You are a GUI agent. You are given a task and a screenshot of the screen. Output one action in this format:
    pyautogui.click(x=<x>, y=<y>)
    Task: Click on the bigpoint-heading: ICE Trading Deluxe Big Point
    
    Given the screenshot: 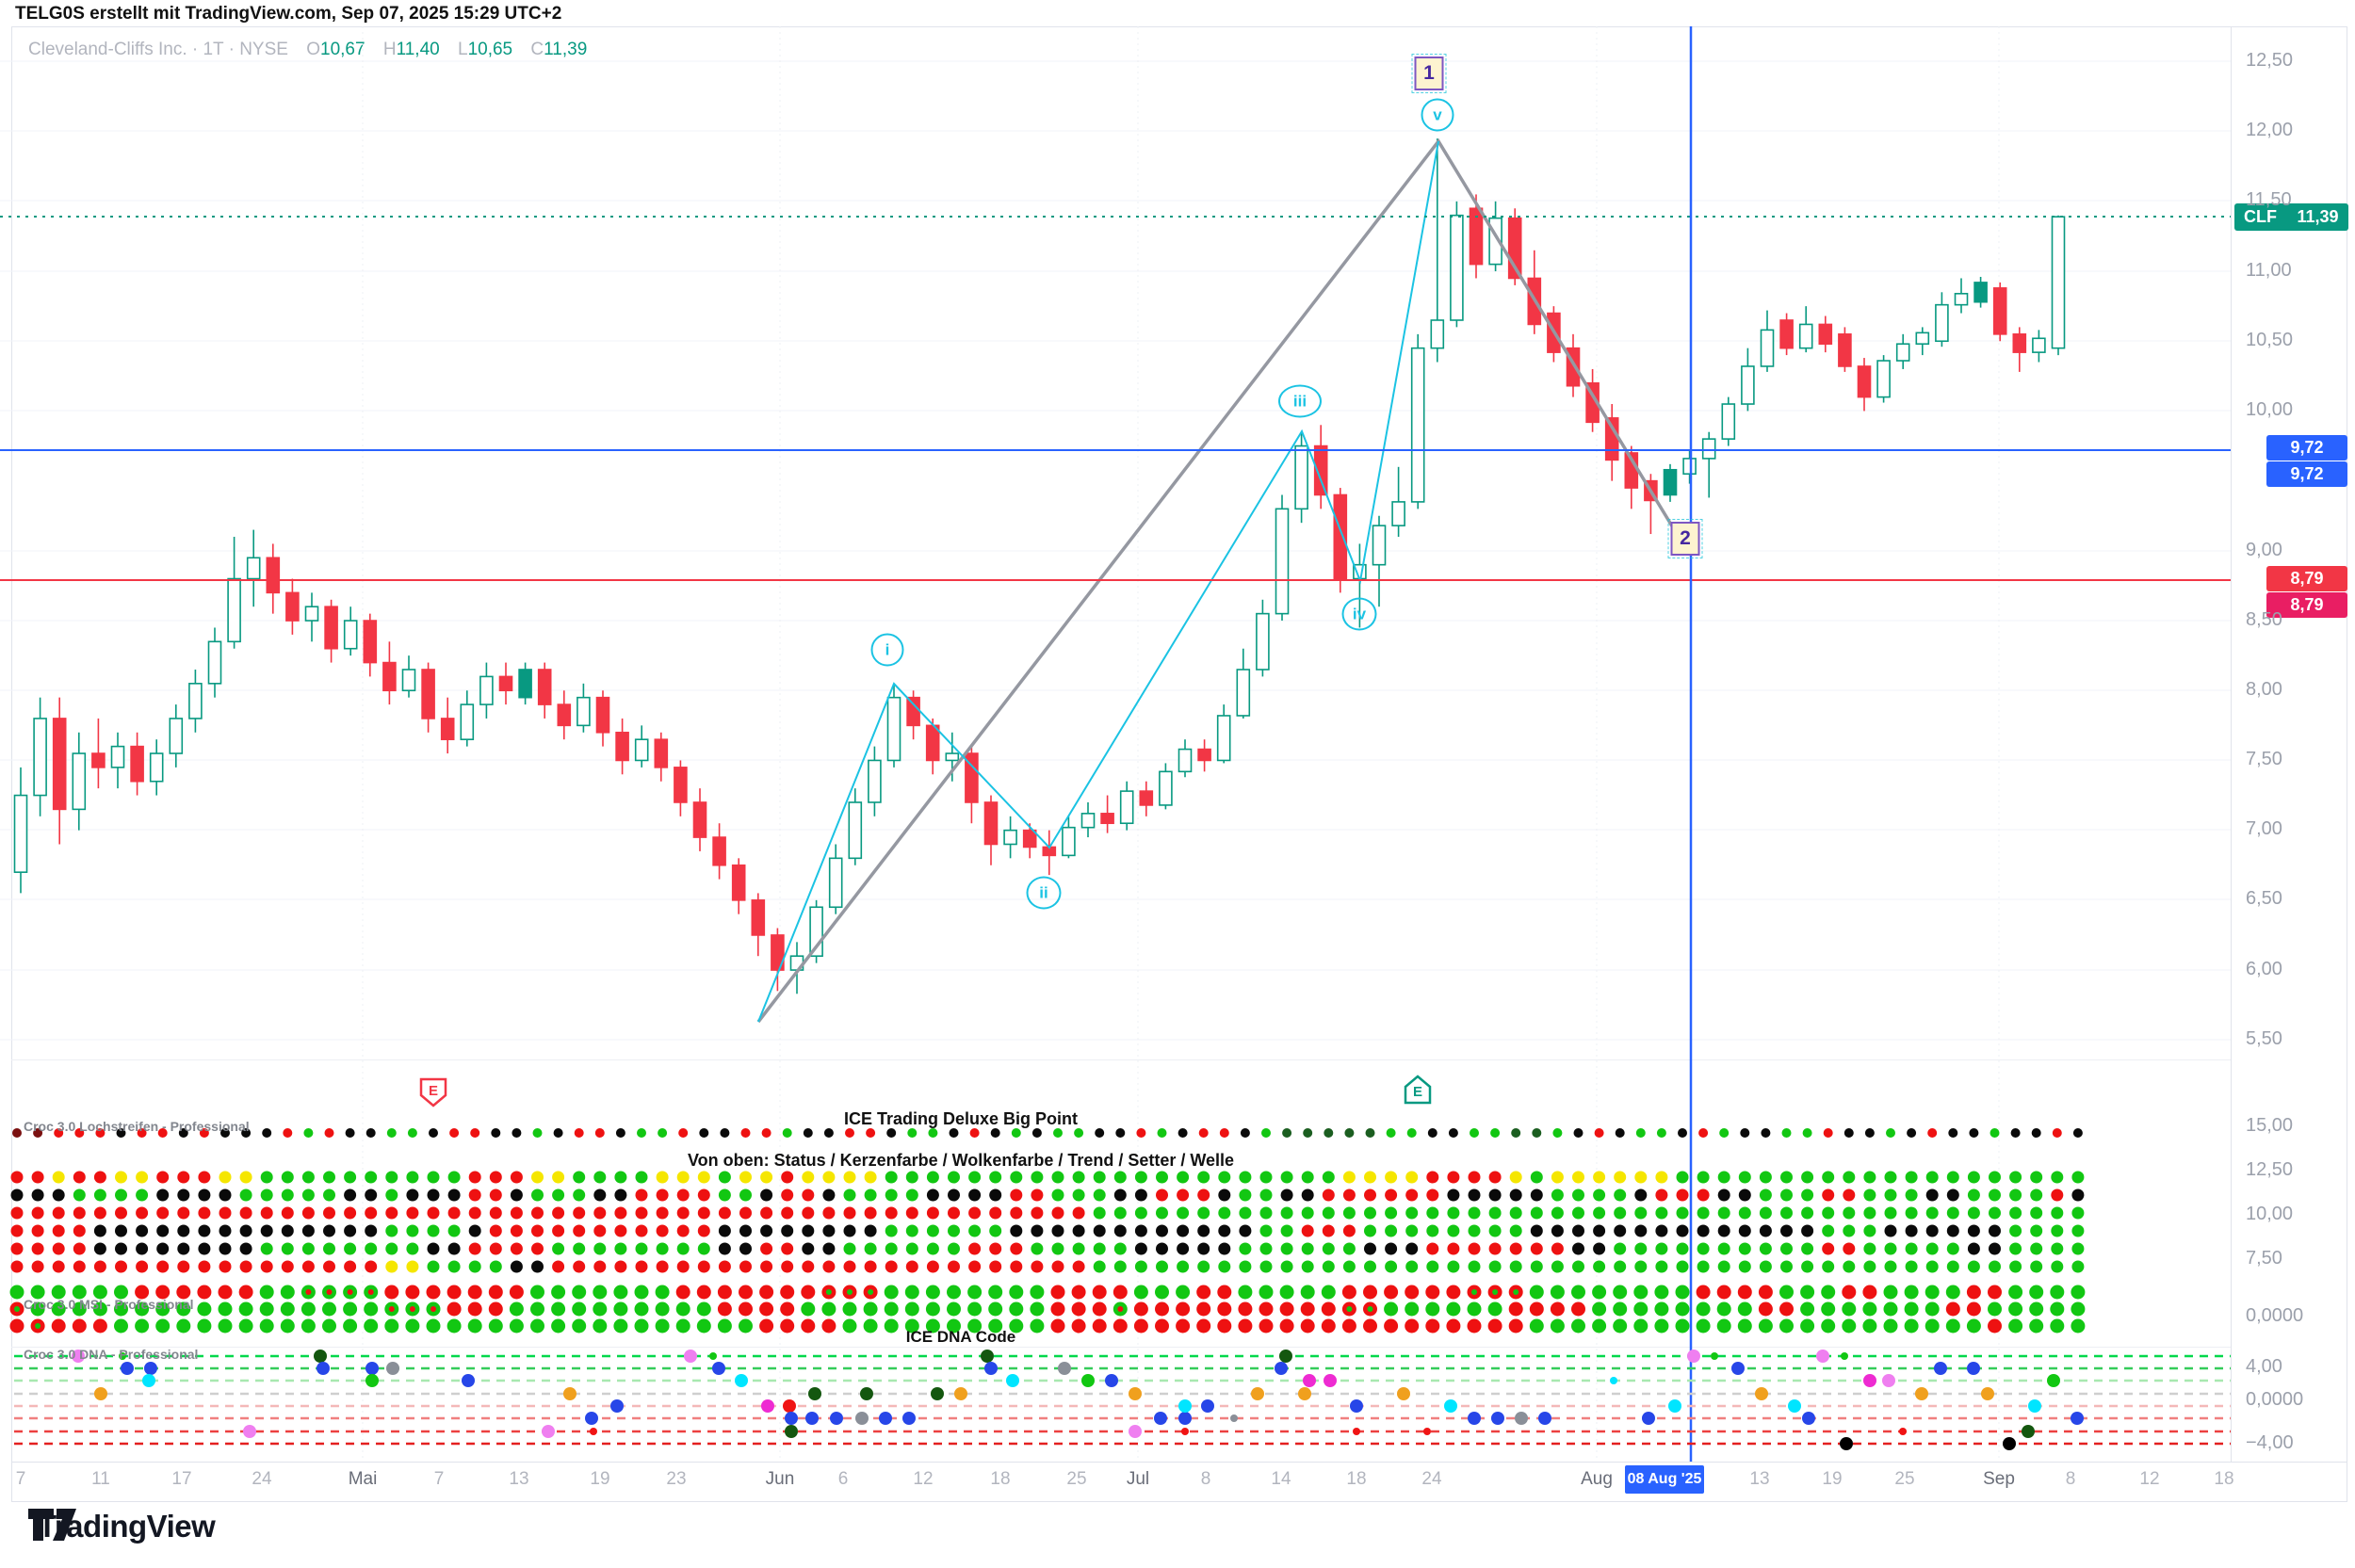 What is the action you would take?
    pyautogui.click(x=961, y=1118)
    